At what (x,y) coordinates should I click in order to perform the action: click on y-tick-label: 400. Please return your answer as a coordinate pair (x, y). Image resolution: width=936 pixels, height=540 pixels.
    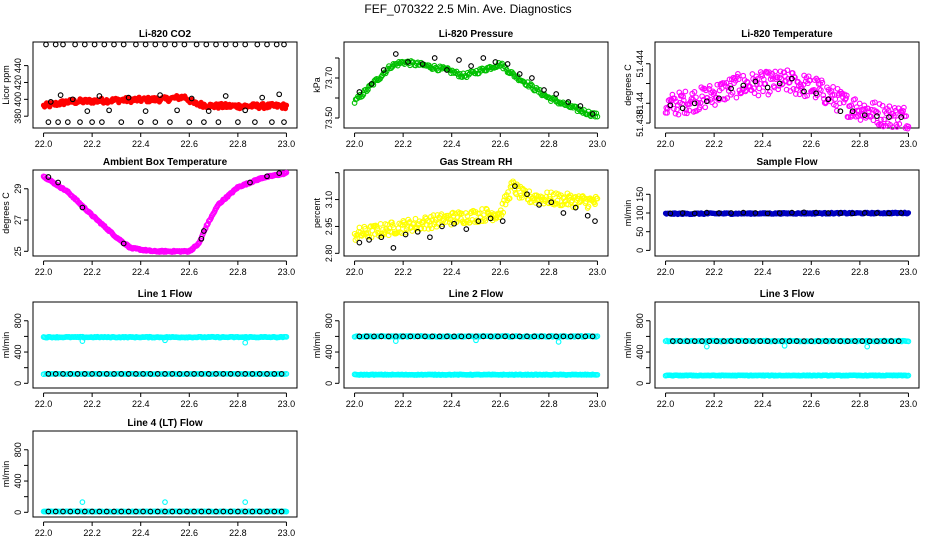
    Looking at the image, I should click on (18, 99).